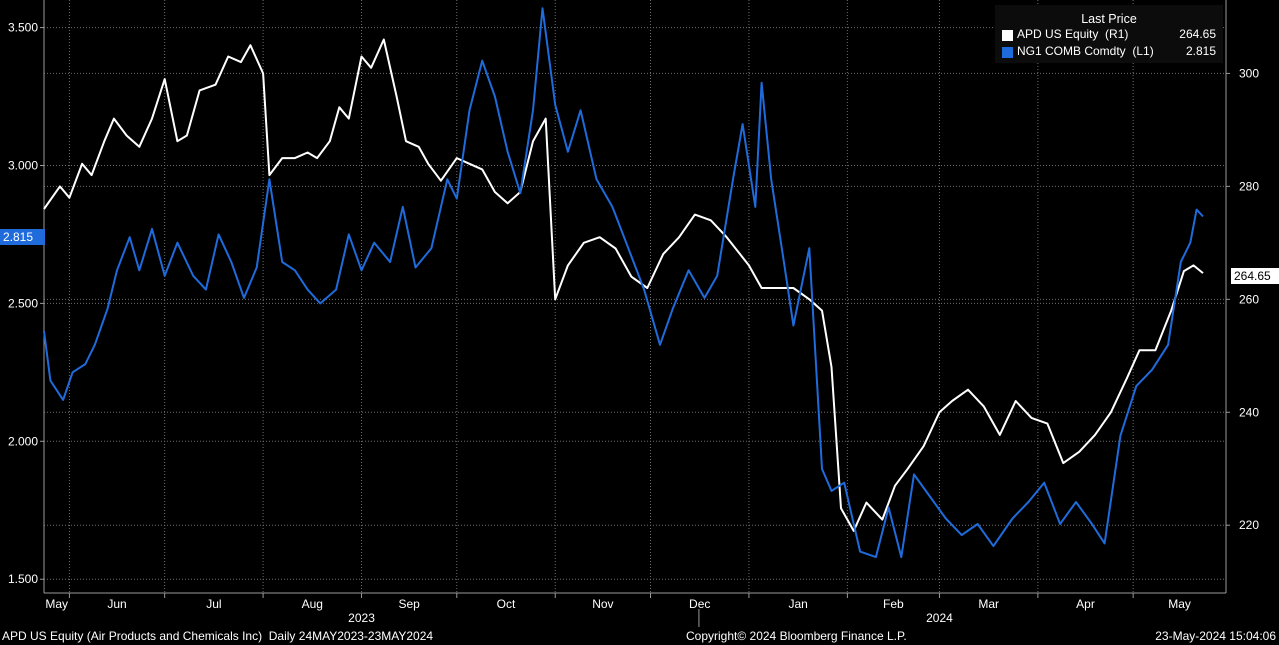 The width and height of the screenshot is (1279, 645). What do you see at coordinates (1007, 35) in the screenshot?
I see `legend-swatch-apd` at bounding box center [1007, 35].